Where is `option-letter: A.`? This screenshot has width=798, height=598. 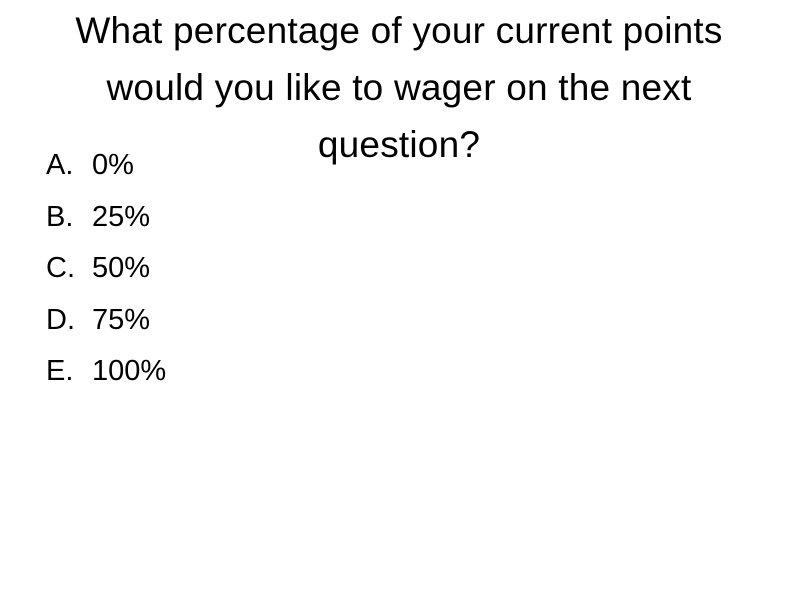 option-letter: A. is located at coordinates (60, 165).